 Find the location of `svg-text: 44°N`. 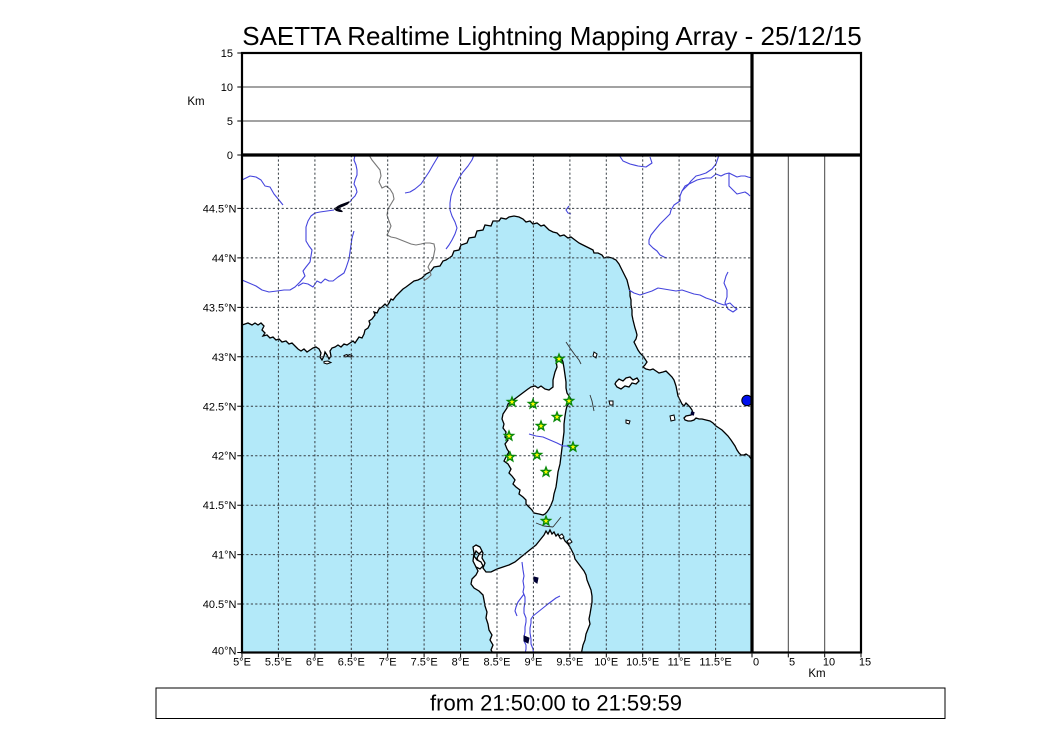

svg-text: 44°N is located at coordinates (224, 259).